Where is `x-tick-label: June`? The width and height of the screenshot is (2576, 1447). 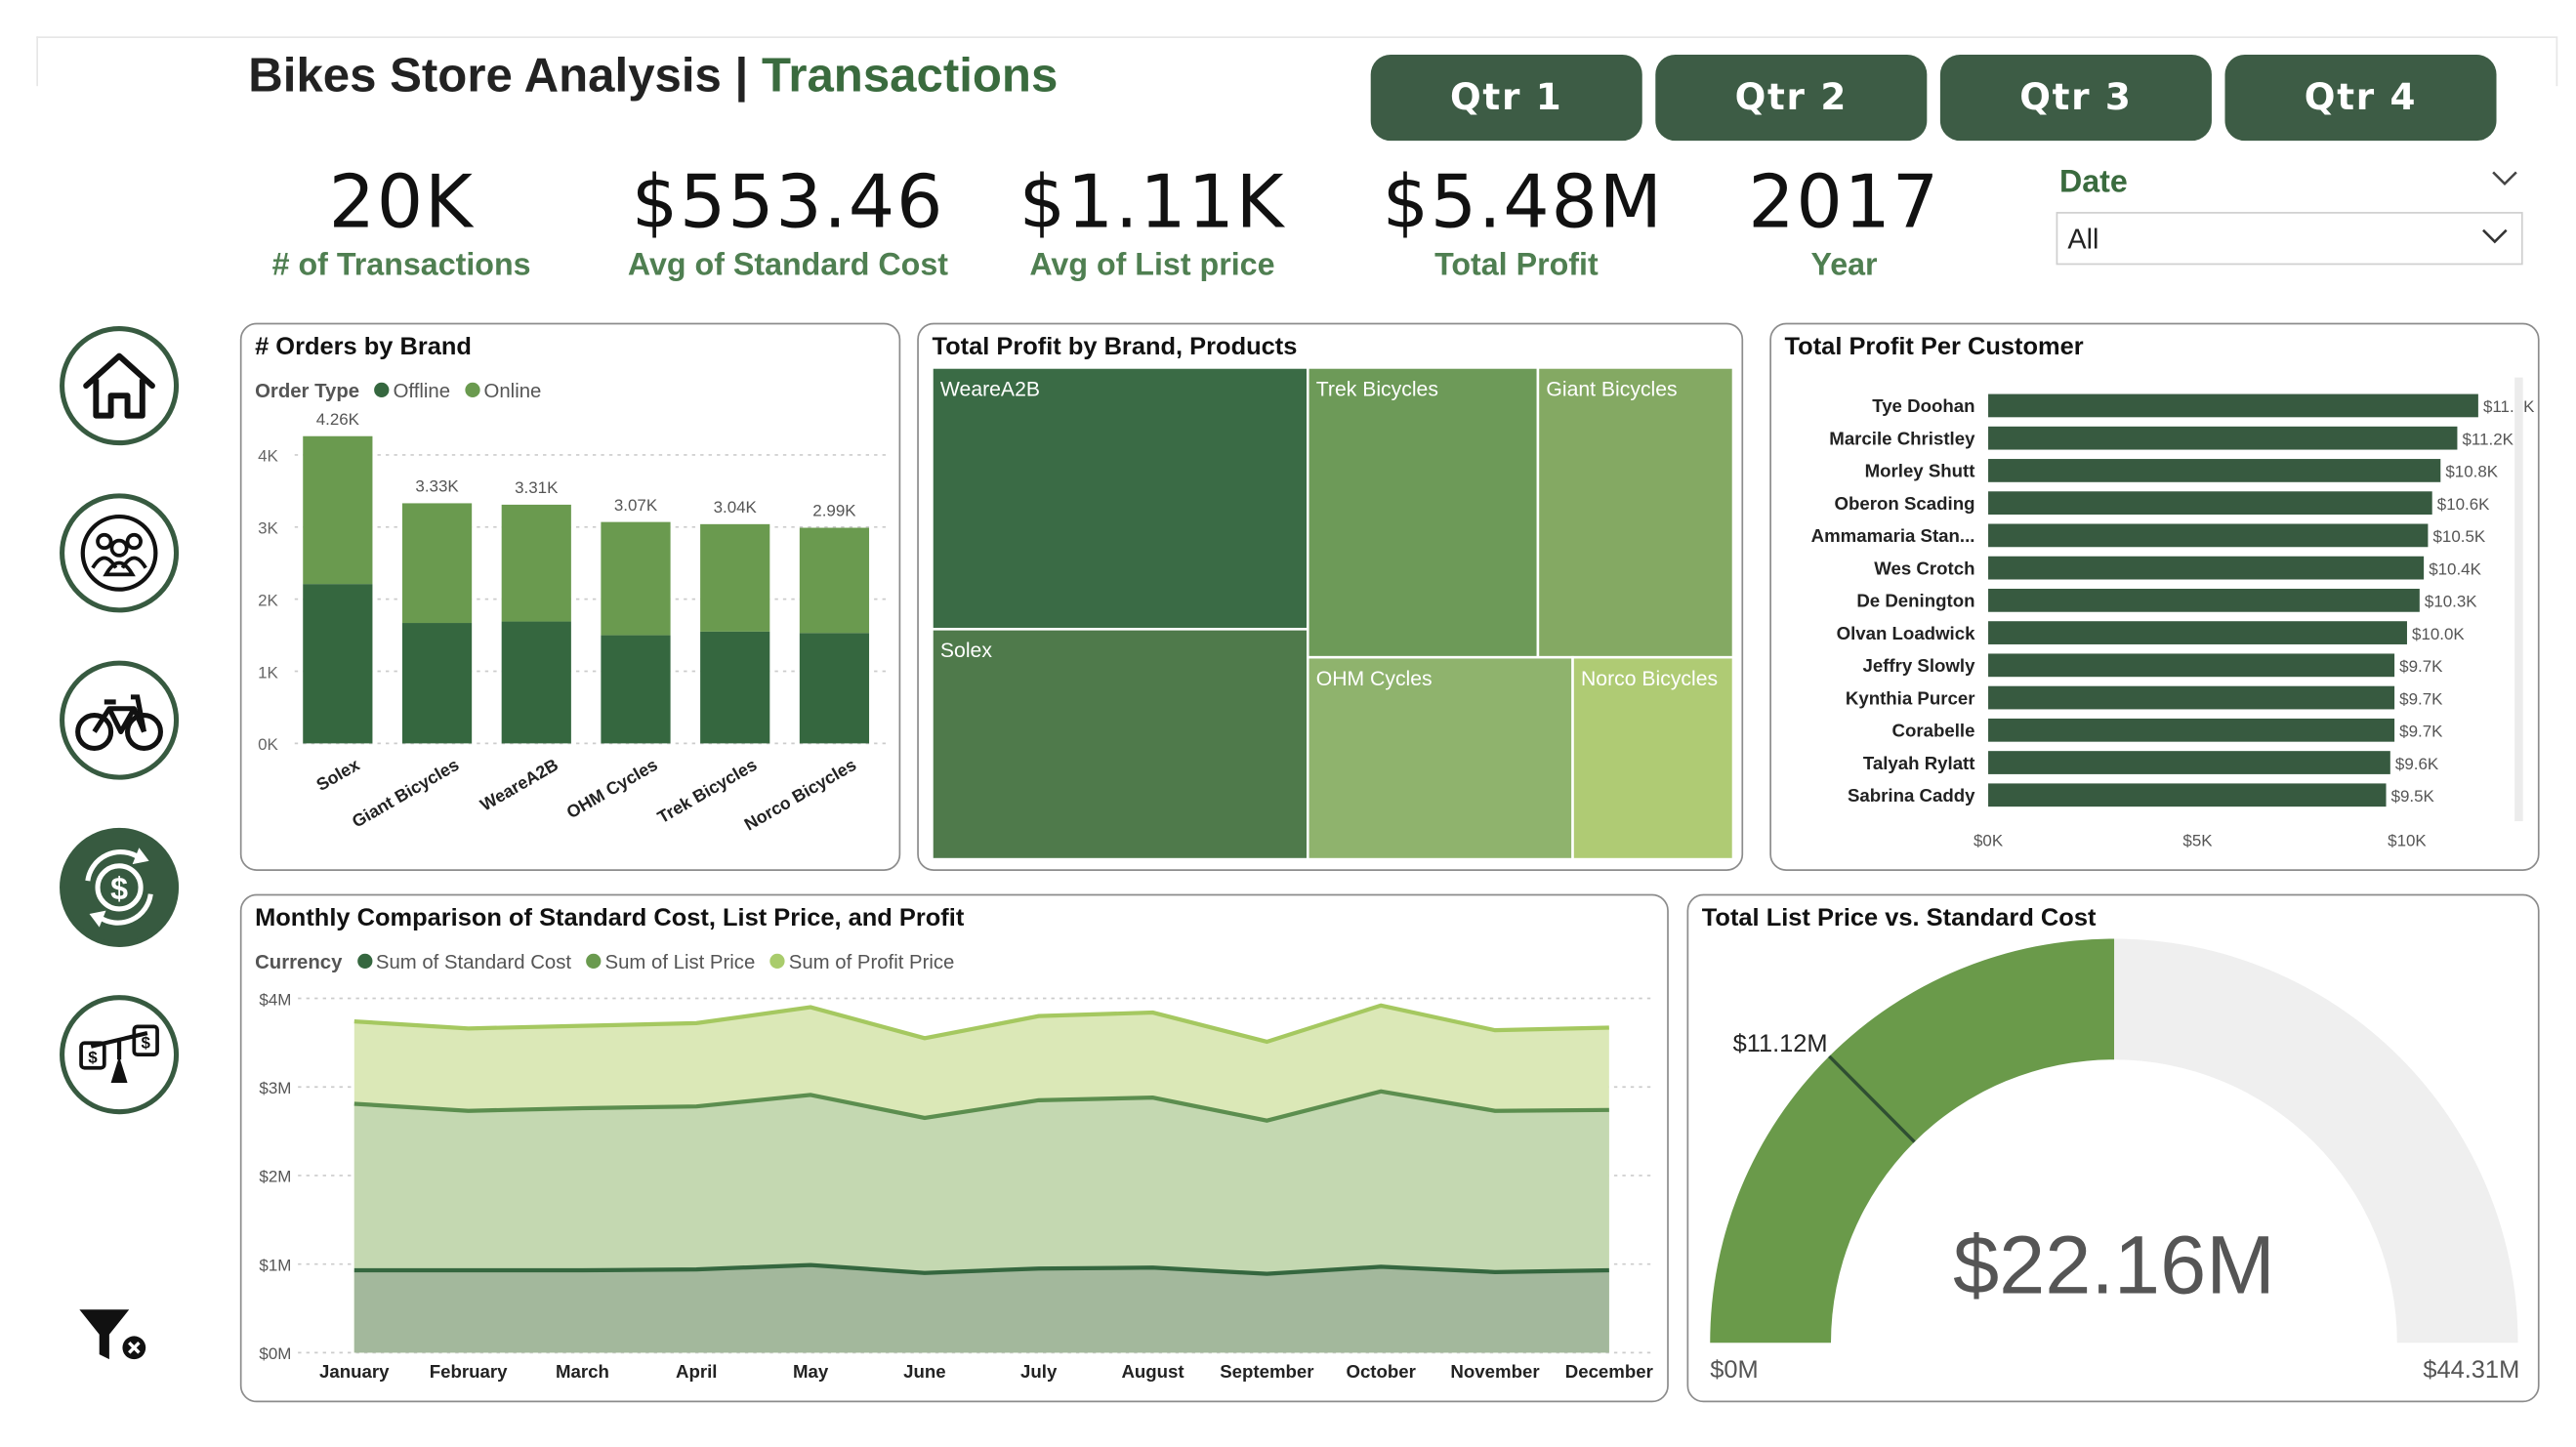 x-tick-label: June is located at coordinates (925, 1372).